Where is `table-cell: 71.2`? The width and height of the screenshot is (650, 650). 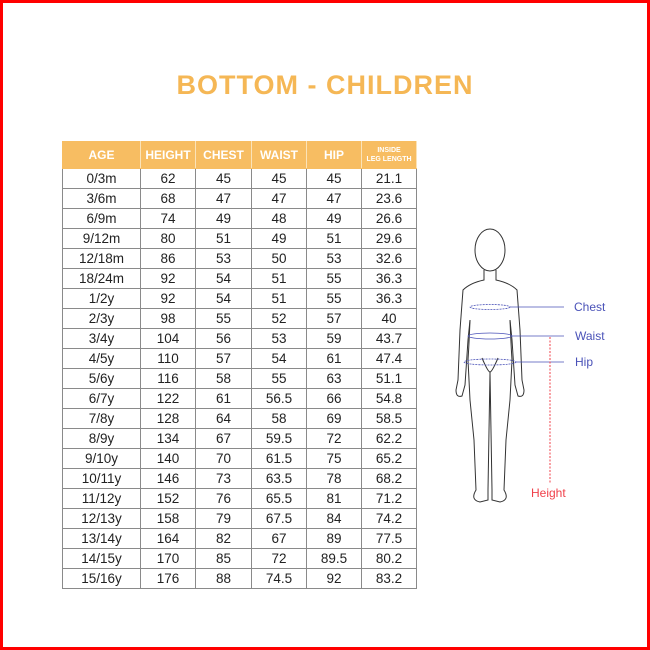
table-cell: 71.2 is located at coordinates (389, 498).